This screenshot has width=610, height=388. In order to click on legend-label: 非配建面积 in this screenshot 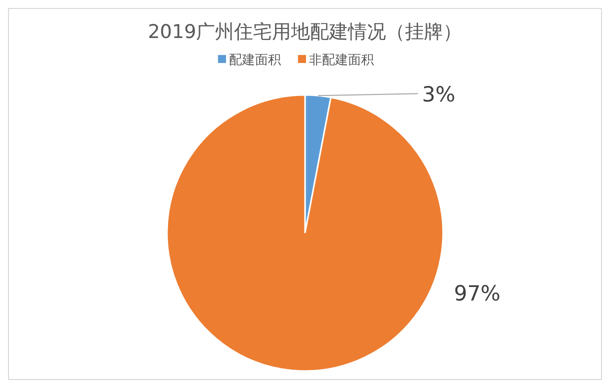, I will do `click(341, 60)`.